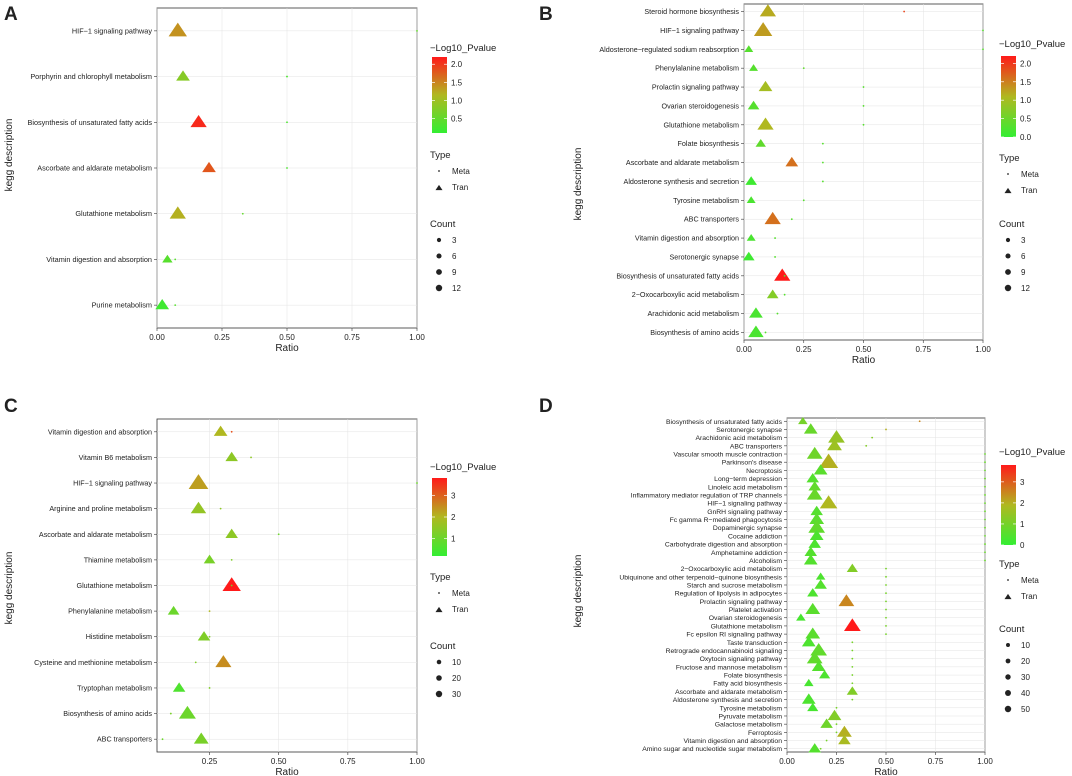 The width and height of the screenshot is (1072, 776). What do you see at coordinates (734, 635) in the screenshot?
I see `y-tick-label: Fc epsilon RI signaling pathway` at bounding box center [734, 635].